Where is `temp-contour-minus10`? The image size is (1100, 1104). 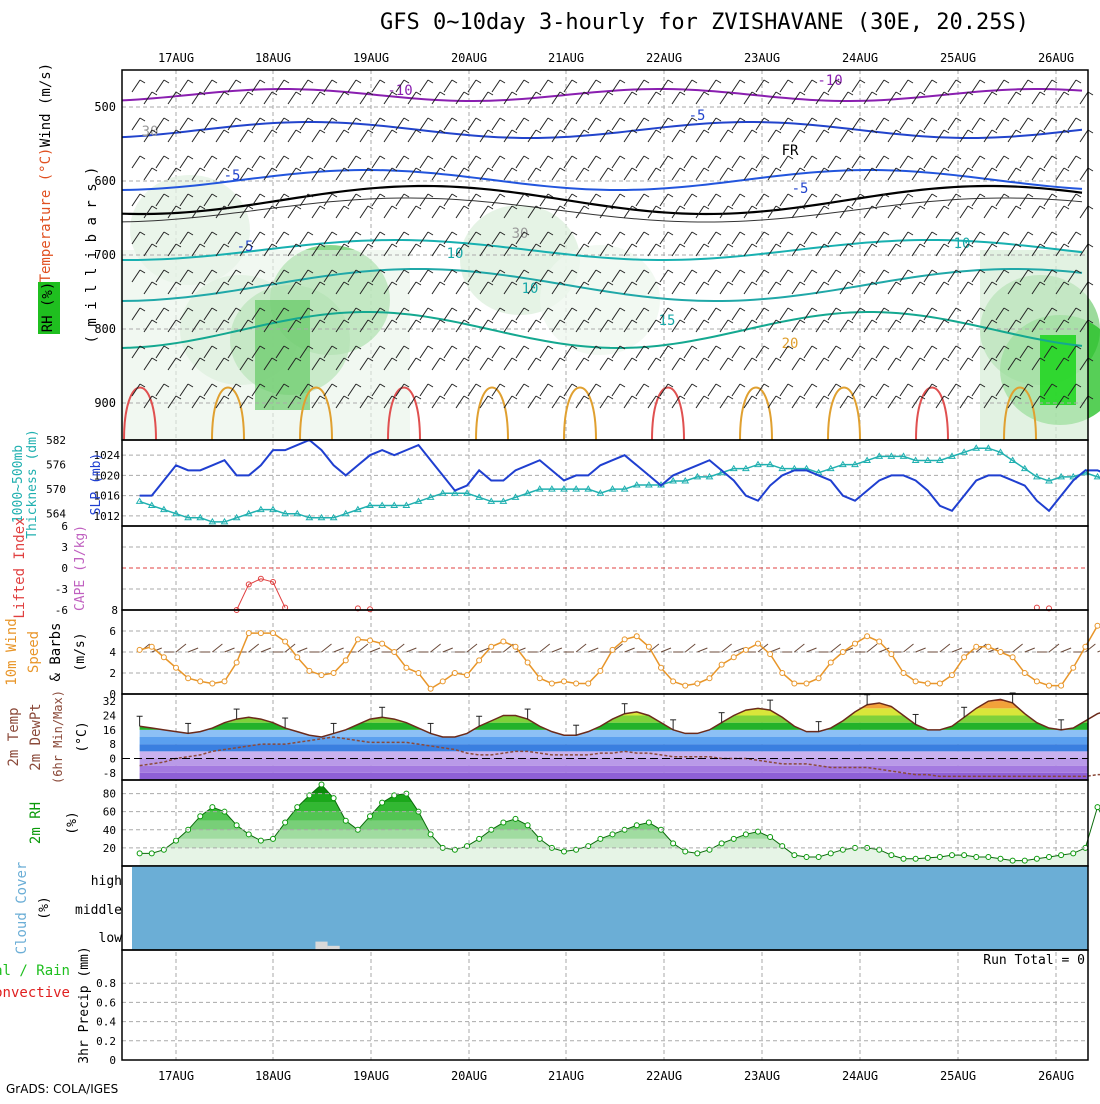
temp-contour-minus10 is located at coordinates (602, 95).